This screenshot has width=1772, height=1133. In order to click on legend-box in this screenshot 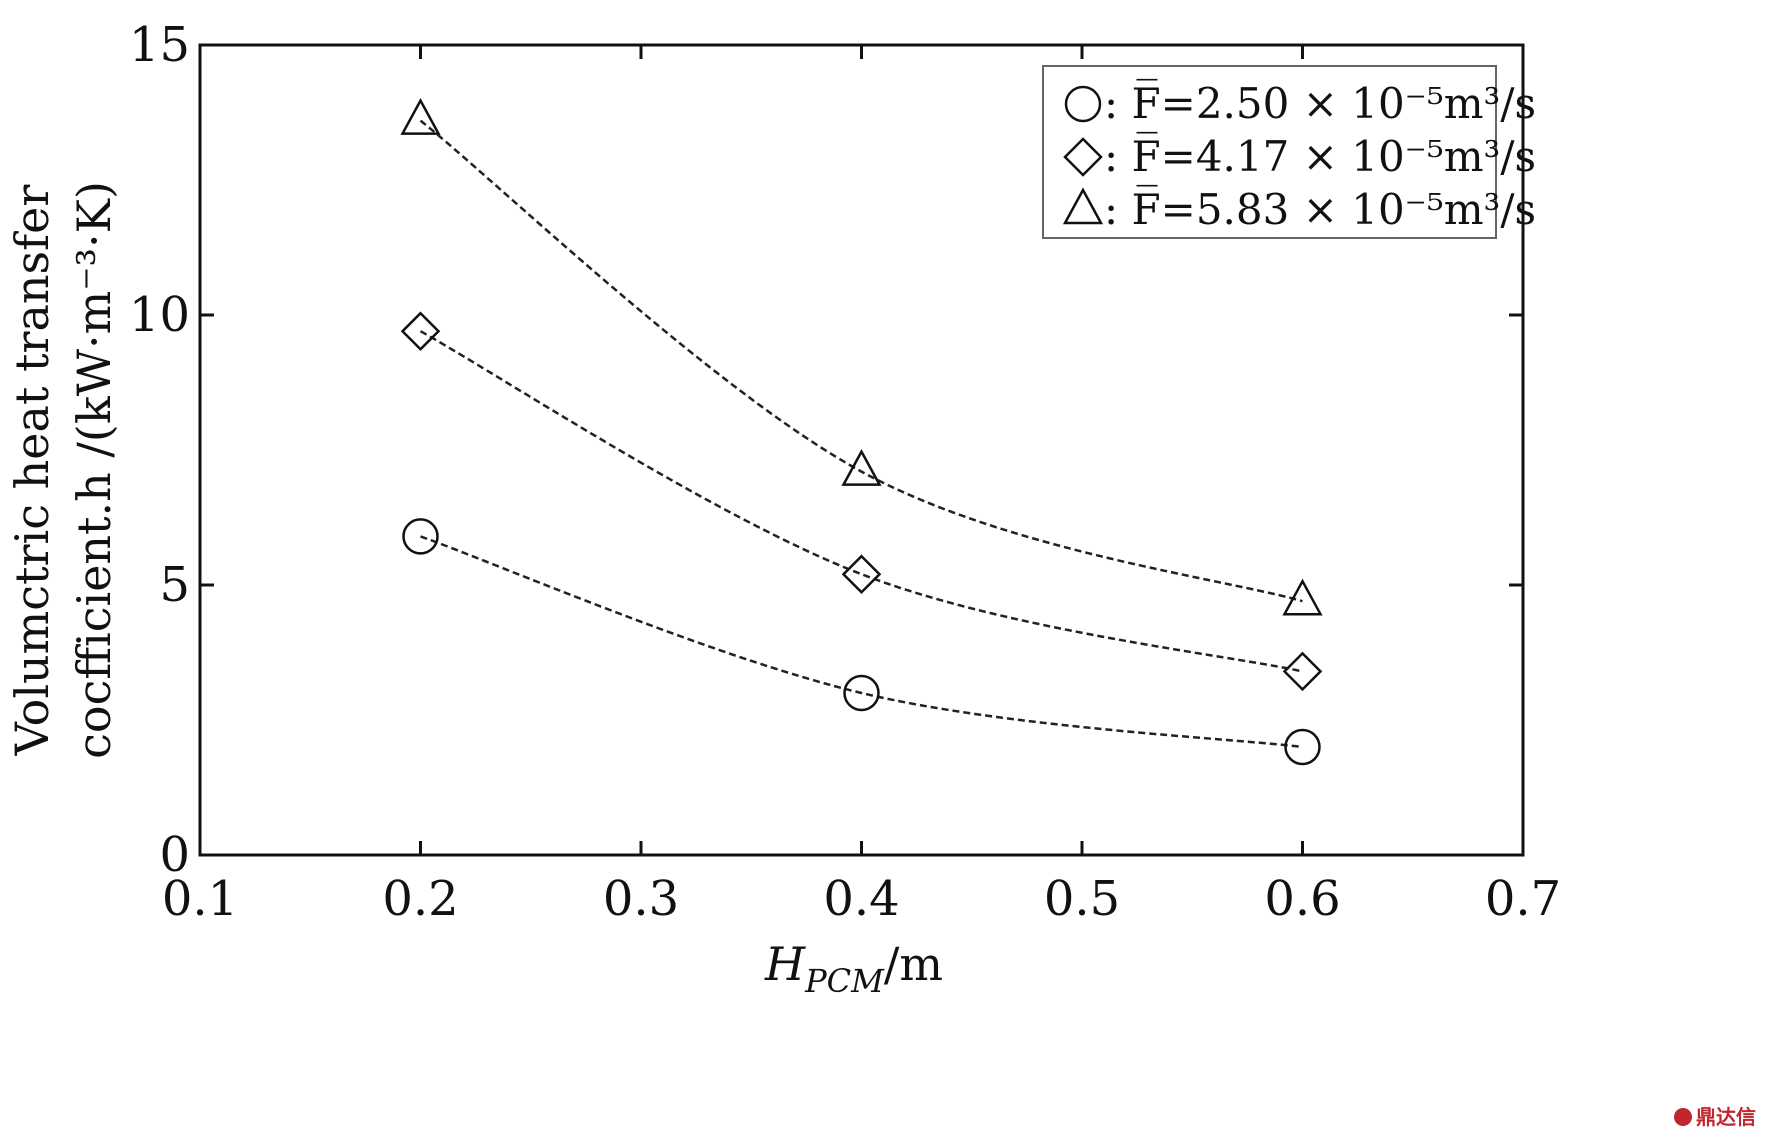, I will do `click(1269, 152)`.